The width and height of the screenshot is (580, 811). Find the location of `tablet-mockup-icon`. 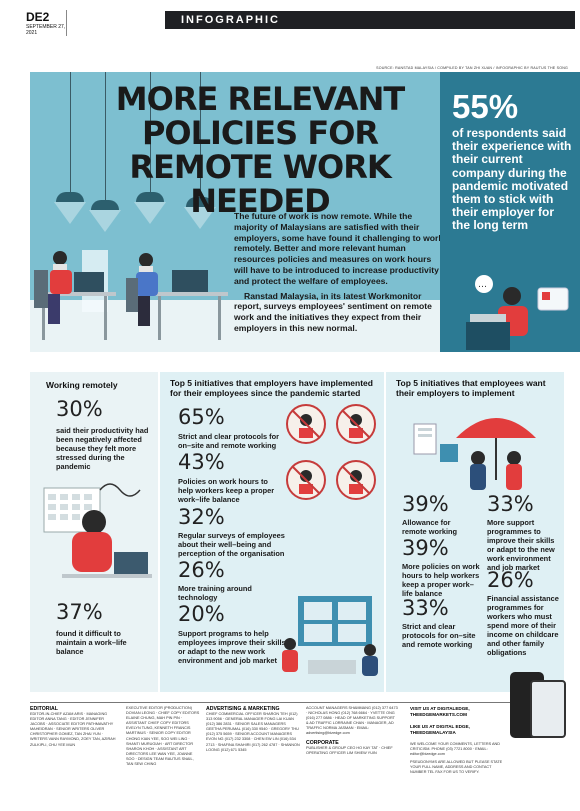

tablet-mockup-icon is located at coordinates (548, 709).